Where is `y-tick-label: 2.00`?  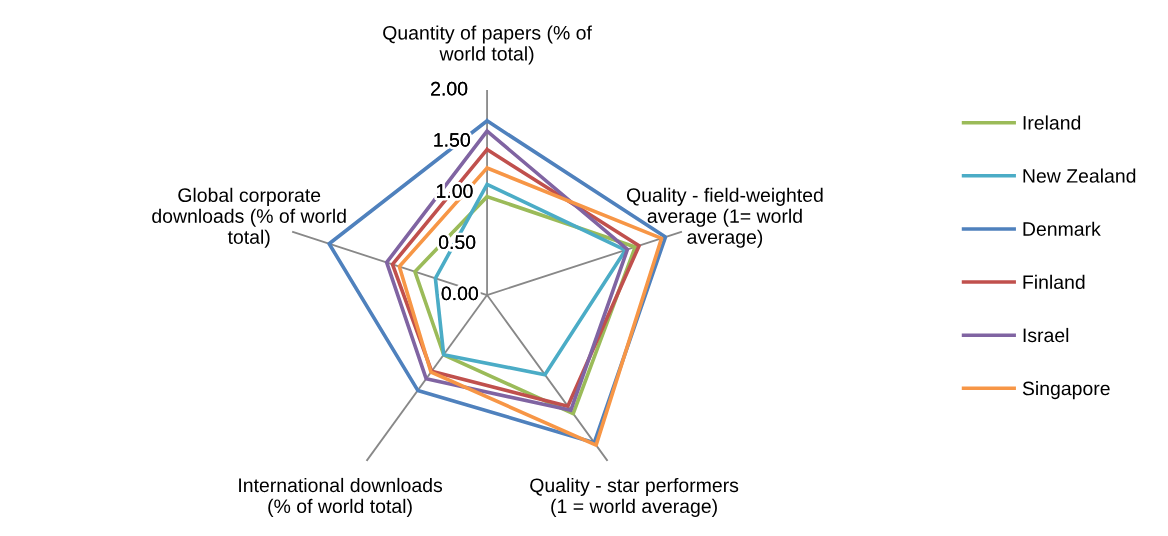
y-tick-label: 2.00 is located at coordinates (449, 88).